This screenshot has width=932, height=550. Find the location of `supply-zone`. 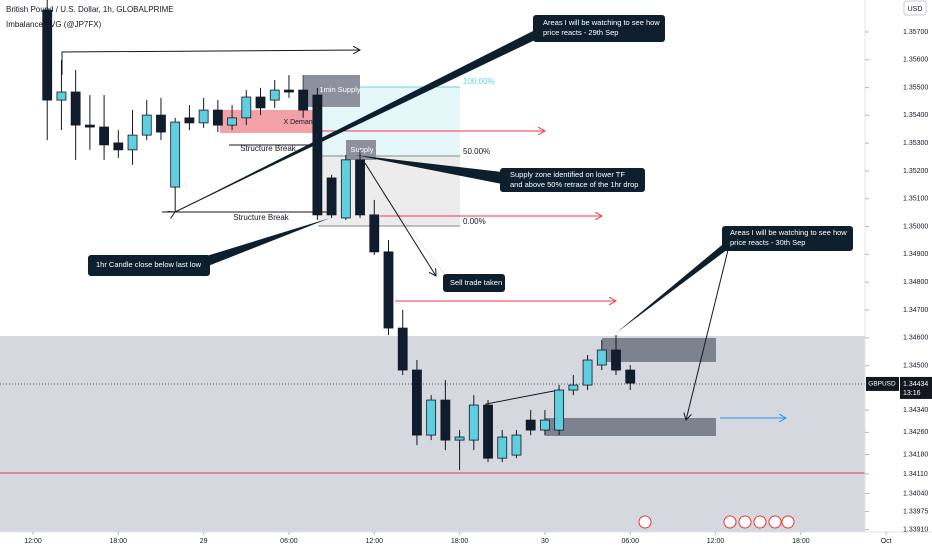

supply-zone is located at coordinates (361, 150).